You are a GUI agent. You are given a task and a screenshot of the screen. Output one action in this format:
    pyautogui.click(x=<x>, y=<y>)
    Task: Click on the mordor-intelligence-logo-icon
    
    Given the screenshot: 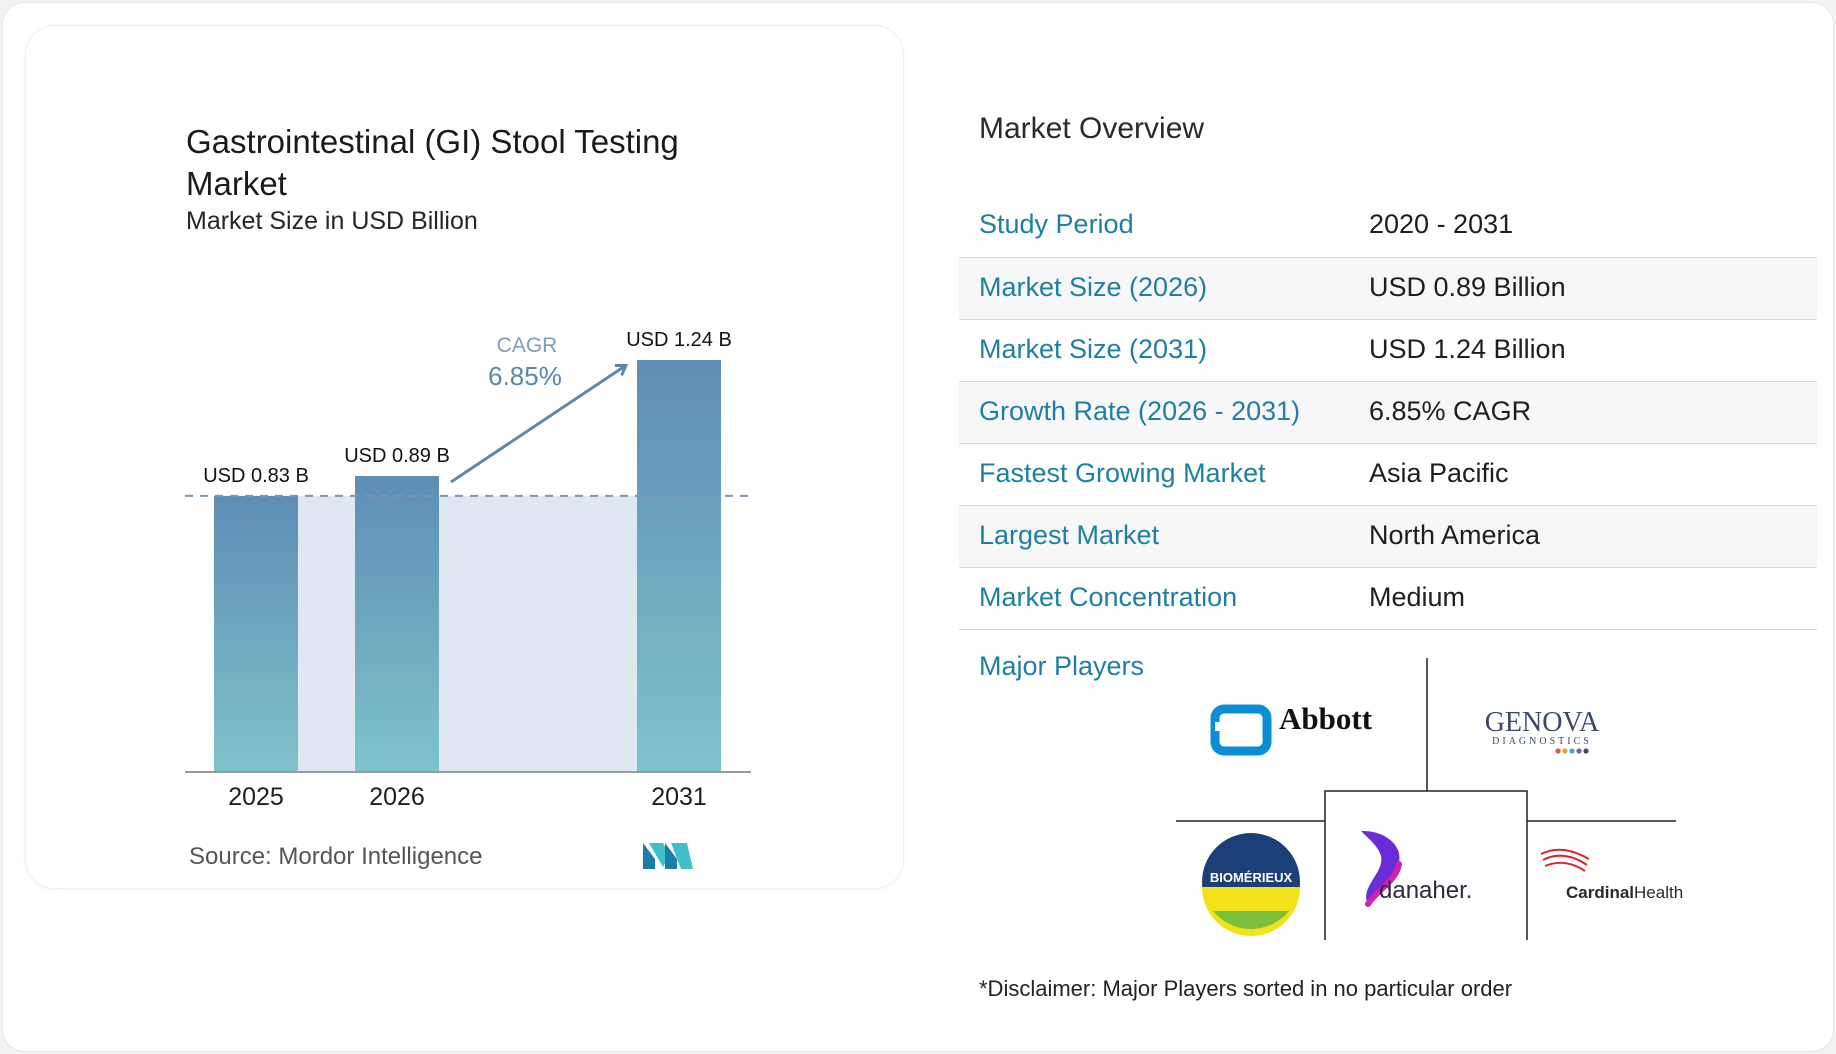 What is the action you would take?
    pyautogui.click(x=668, y=856)
    